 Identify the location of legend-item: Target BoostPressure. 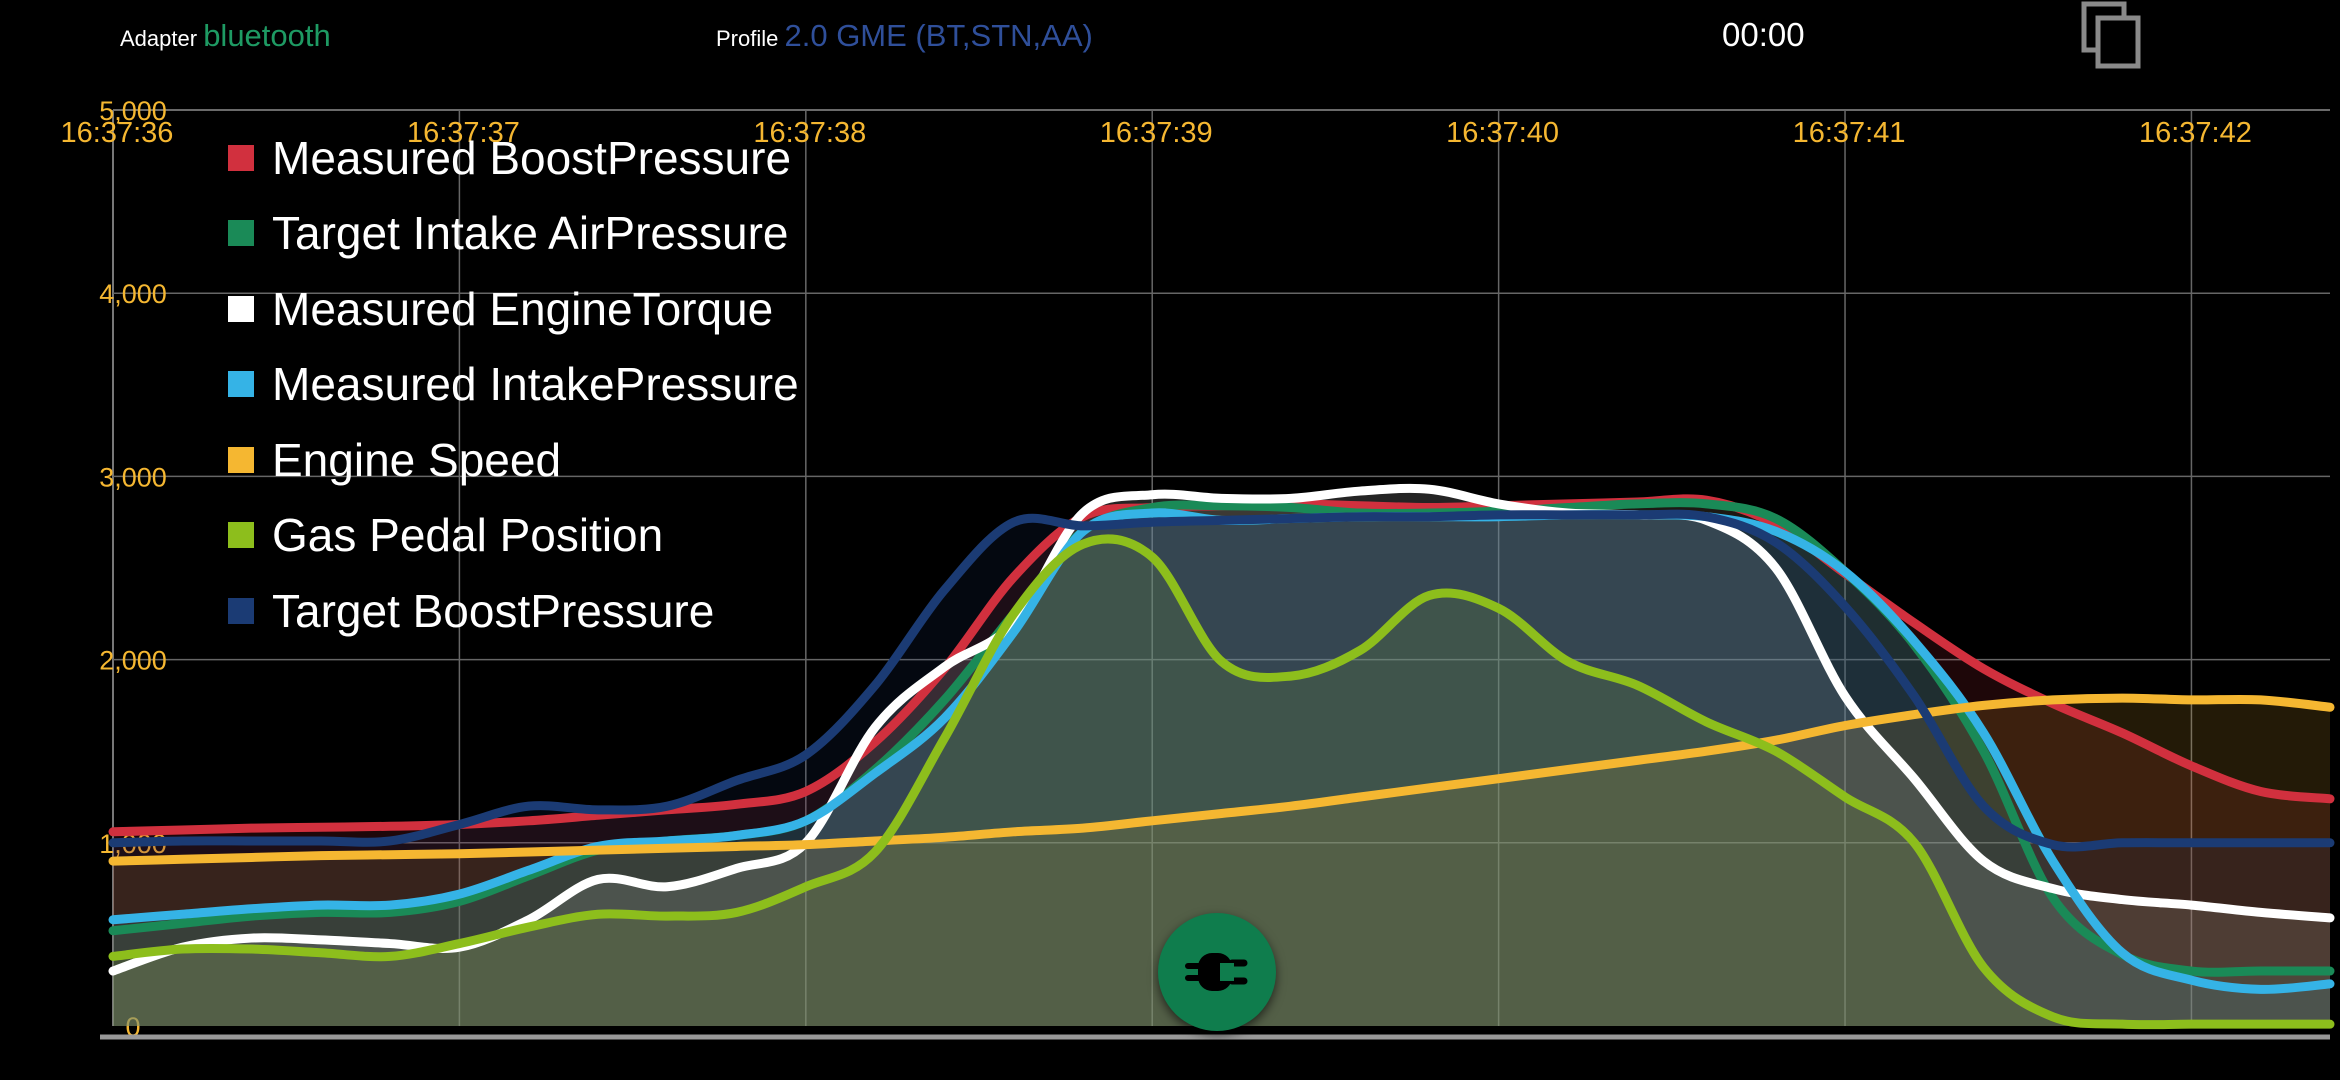
(513, 611).